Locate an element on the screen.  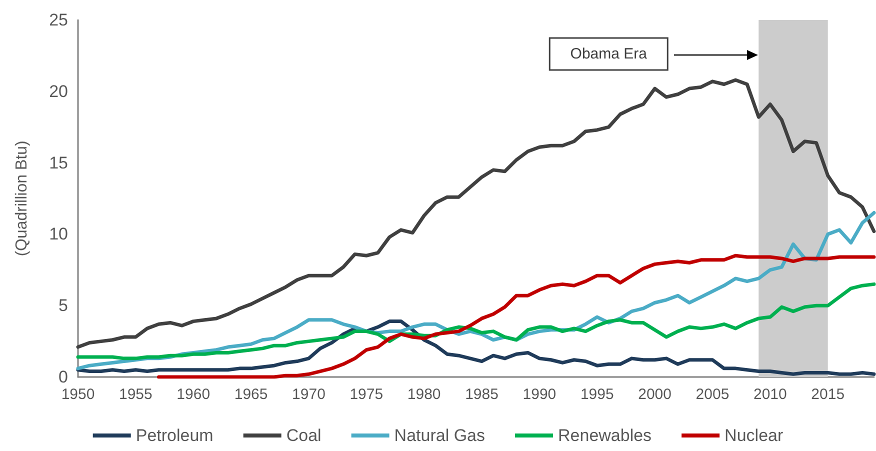
x-tick-label: 1995 is located at coordinates (597, 394).